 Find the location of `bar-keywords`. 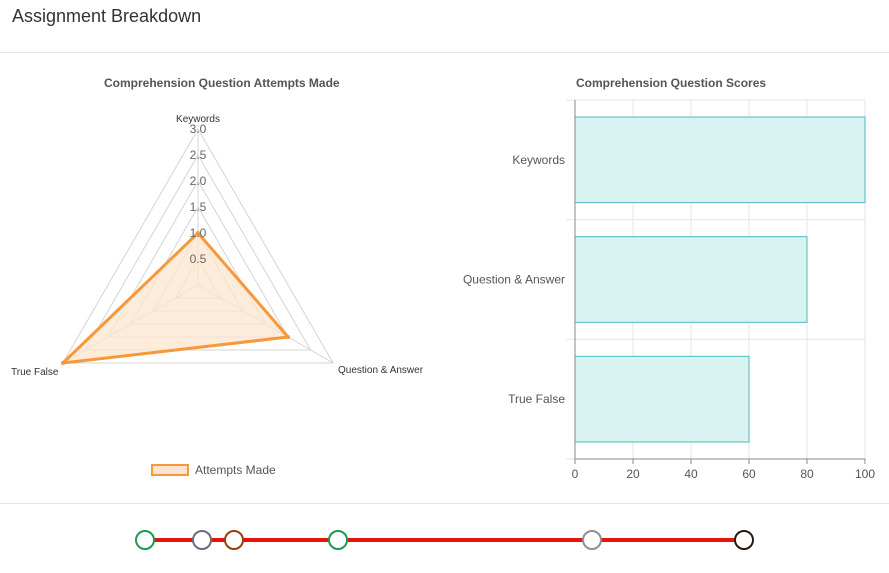

bar-keywords is located at coordinates (720, 160).